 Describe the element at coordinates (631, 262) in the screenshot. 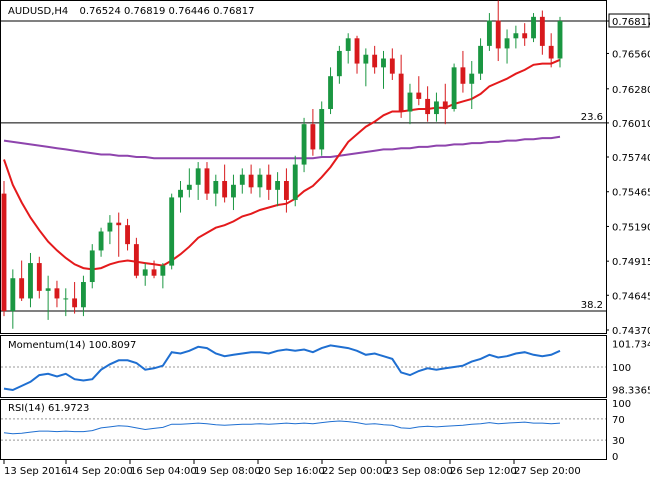

I see `price-tick-label: 0.74915` at that location.